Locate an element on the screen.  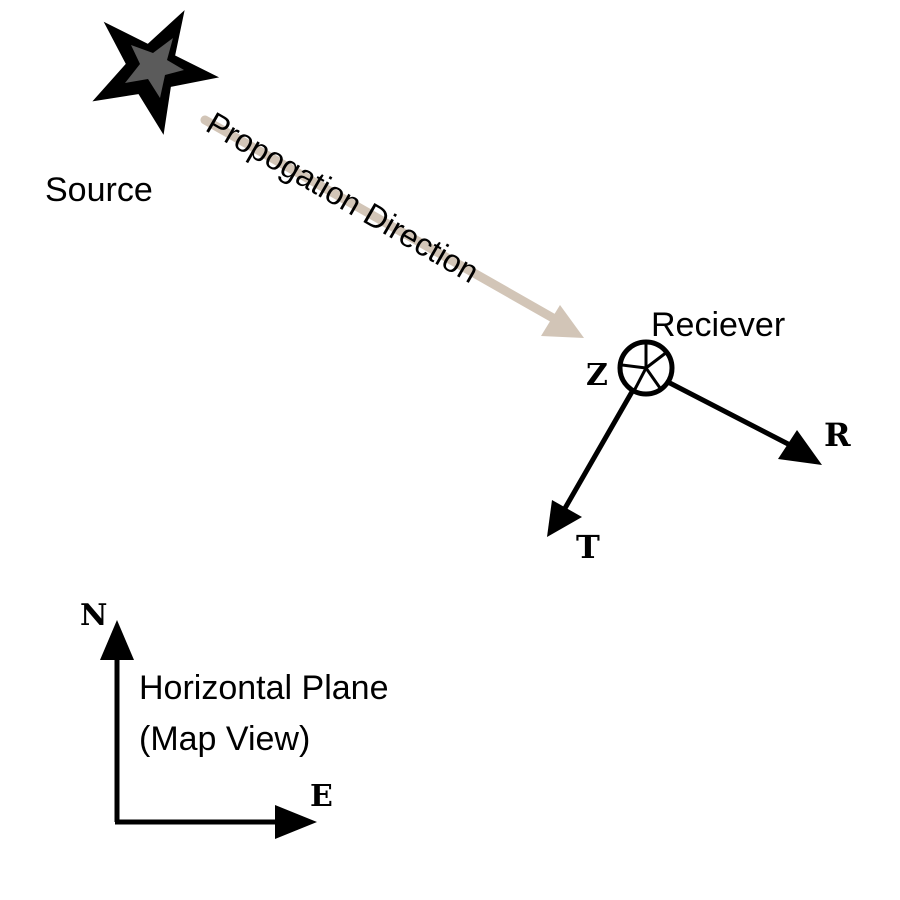
propagation-arrow is located at coordinates (392, 226).